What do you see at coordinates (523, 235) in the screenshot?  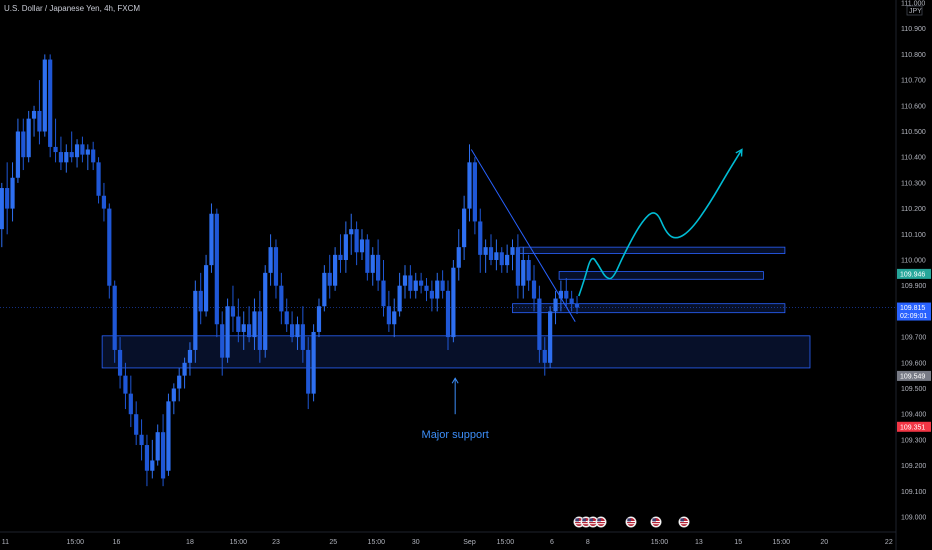 I see `trendline` at bounding box center [523, 235].